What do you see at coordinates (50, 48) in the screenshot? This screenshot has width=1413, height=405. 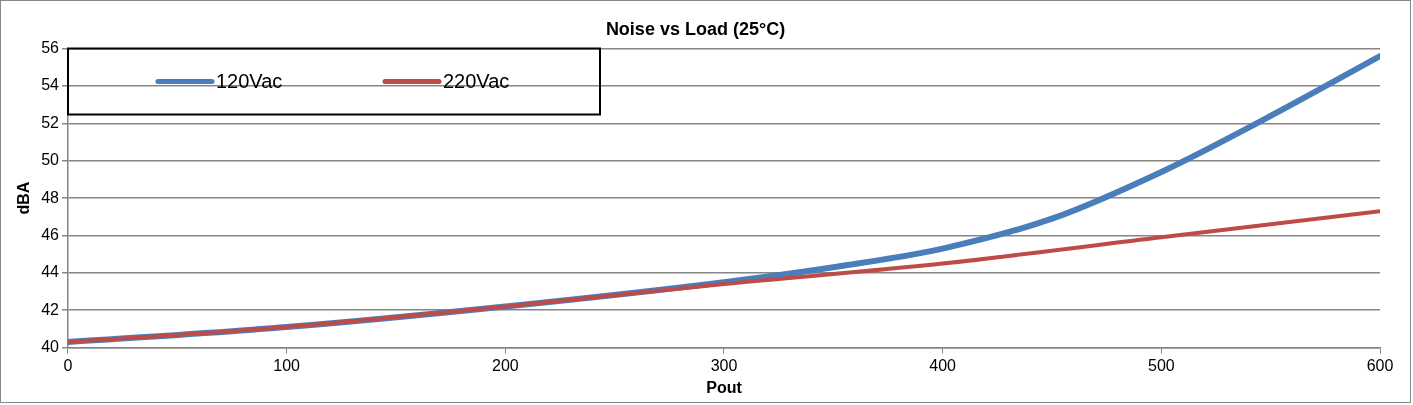 I see `y-tick-label: 56` at bounding box center [50, 48].